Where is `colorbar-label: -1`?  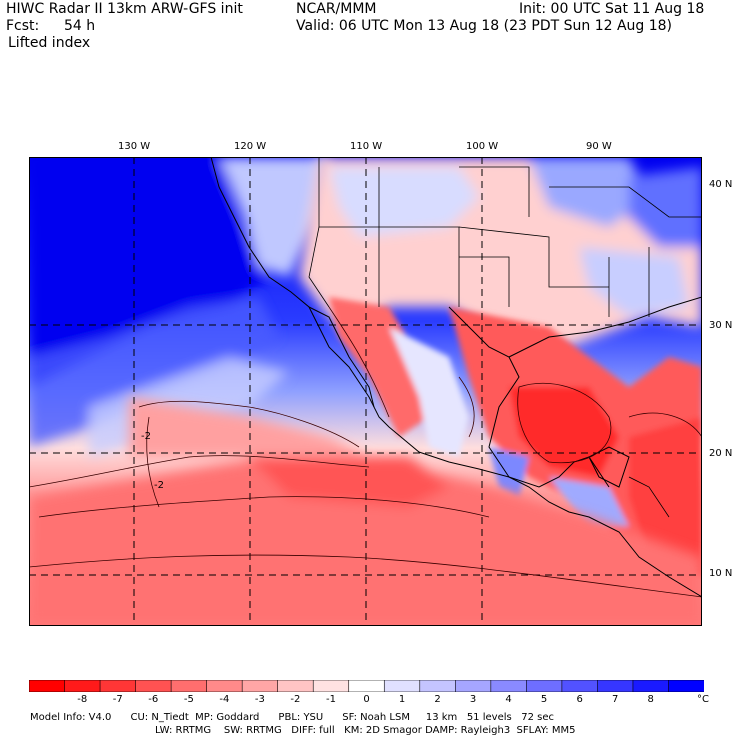
colorbar-label: -1 is located at coordinates (331, 699).